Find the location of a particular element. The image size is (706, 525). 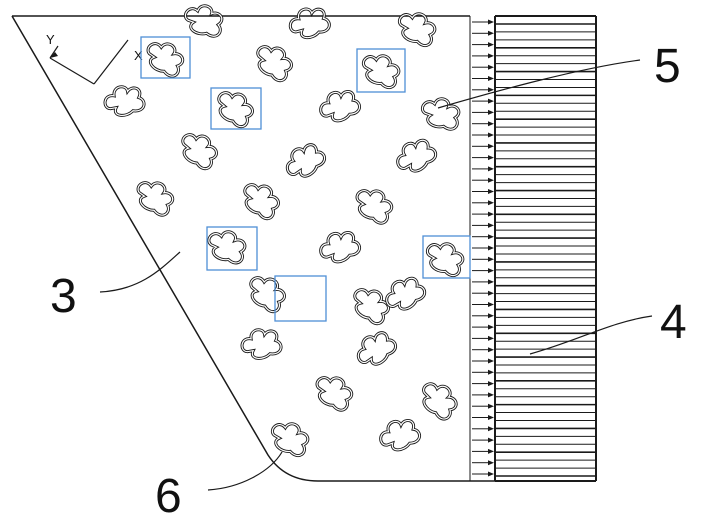

y-axis-label: Y is located at coordinates (50, 39).